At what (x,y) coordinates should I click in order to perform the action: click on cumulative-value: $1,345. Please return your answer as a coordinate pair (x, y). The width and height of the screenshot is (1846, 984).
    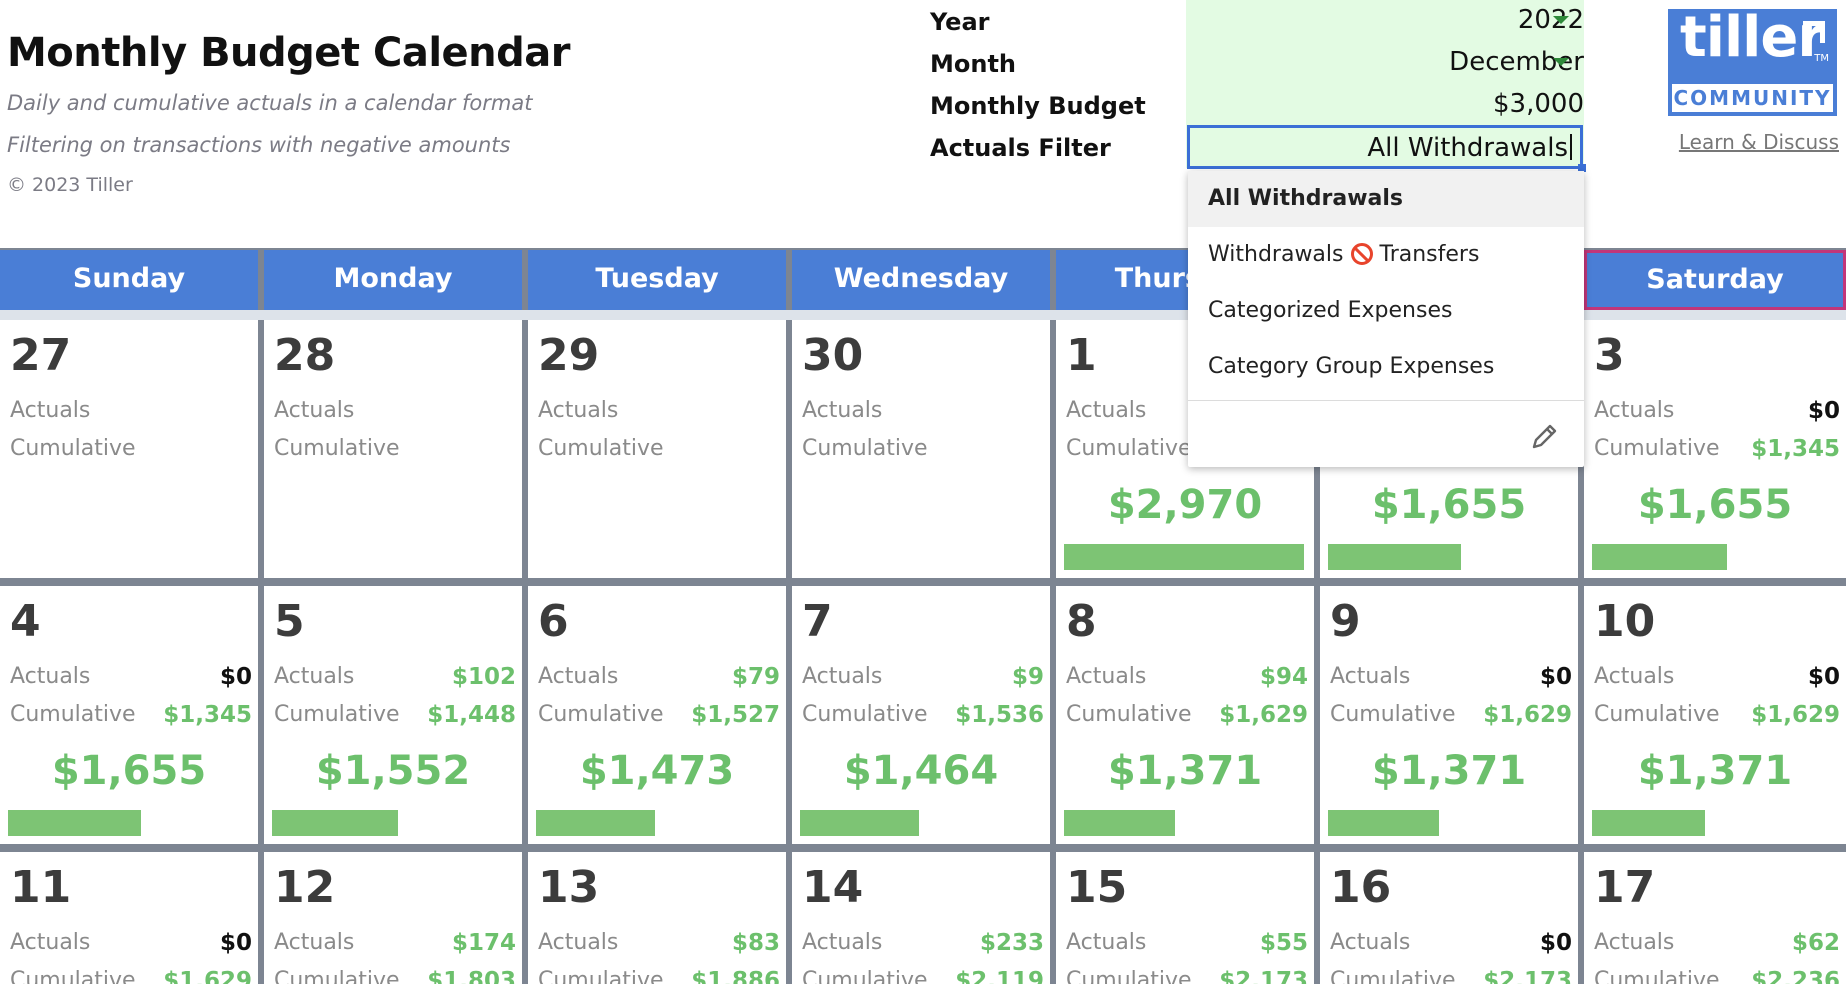
    Looking at the image, I should click on (207, 715).